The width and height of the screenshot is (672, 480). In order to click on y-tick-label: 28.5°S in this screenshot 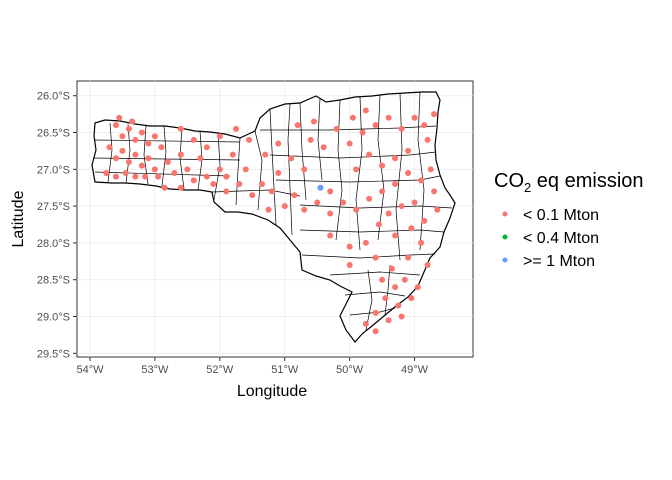, I will do `click(53, 281)`.